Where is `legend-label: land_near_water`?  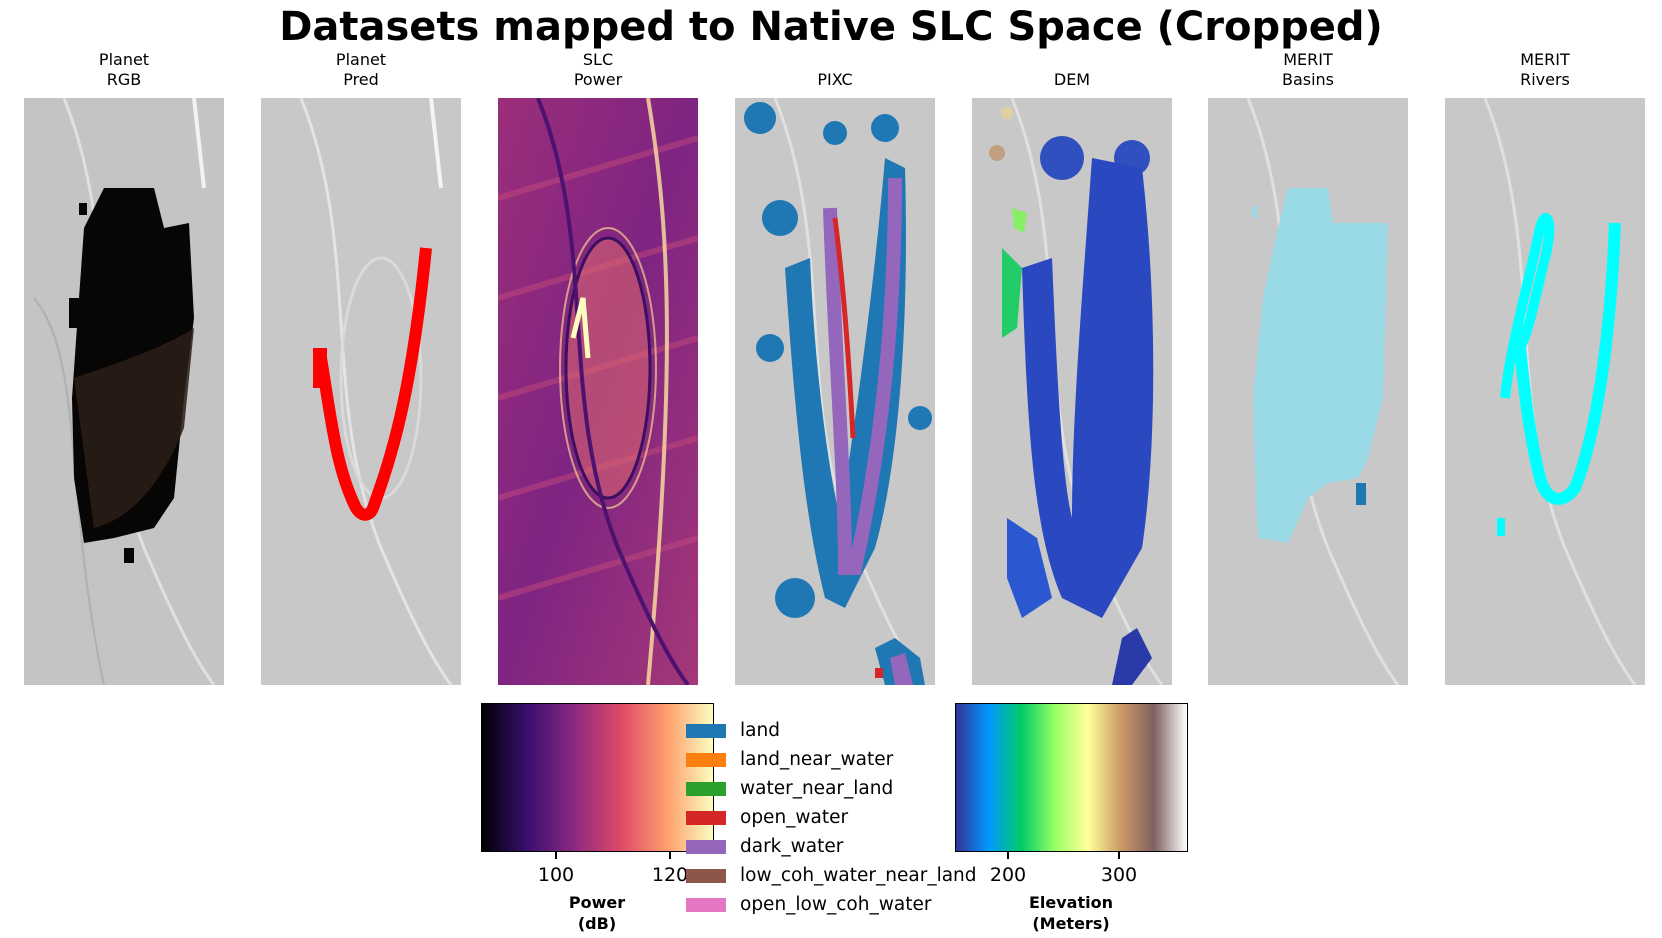
legend-label: land_near_water is located at coordinates (817, 759).